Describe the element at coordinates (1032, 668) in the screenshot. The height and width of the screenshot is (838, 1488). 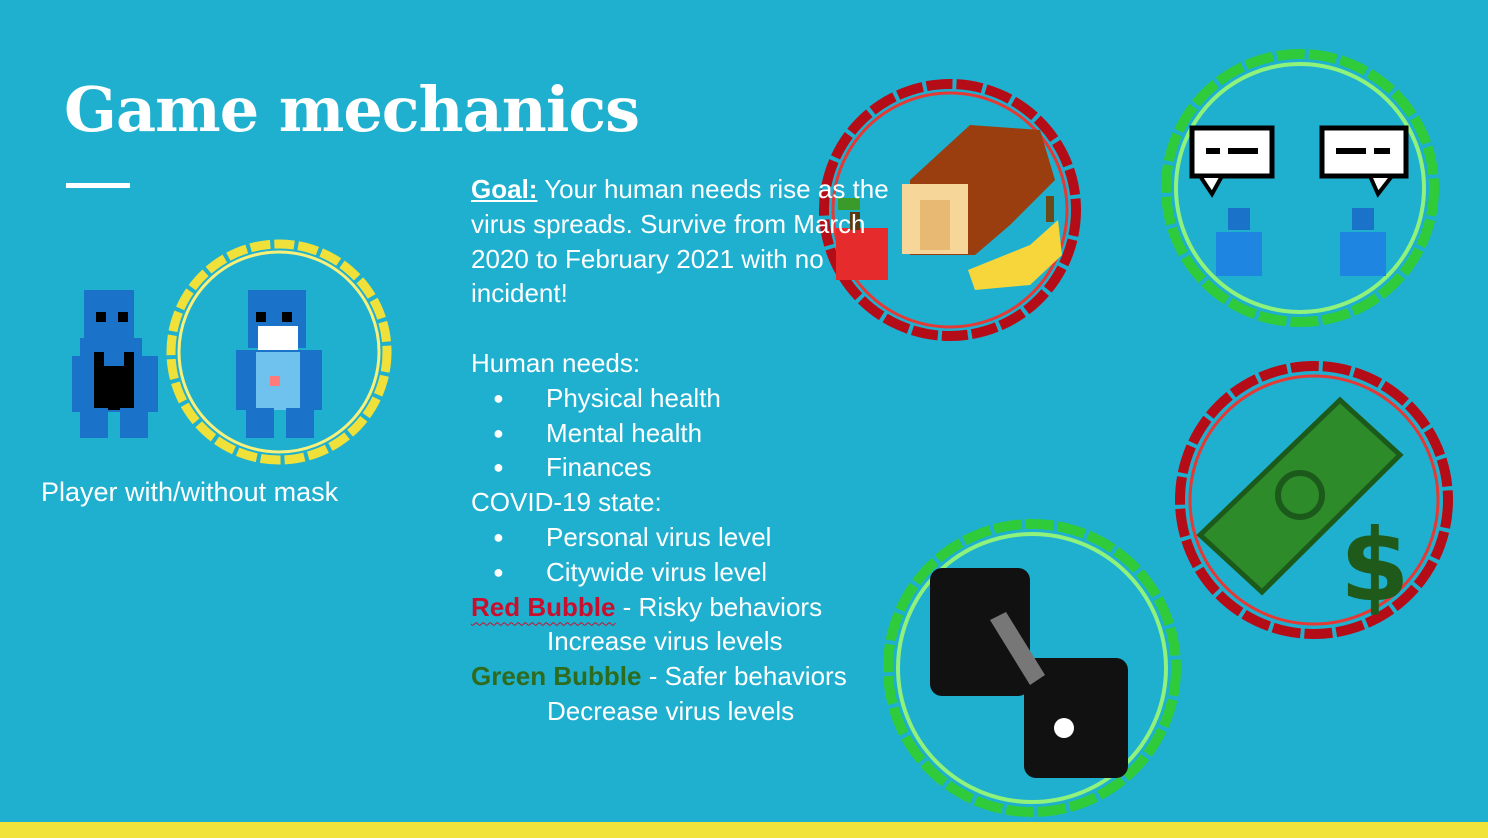
I see `dumbbell-icon` at that location.